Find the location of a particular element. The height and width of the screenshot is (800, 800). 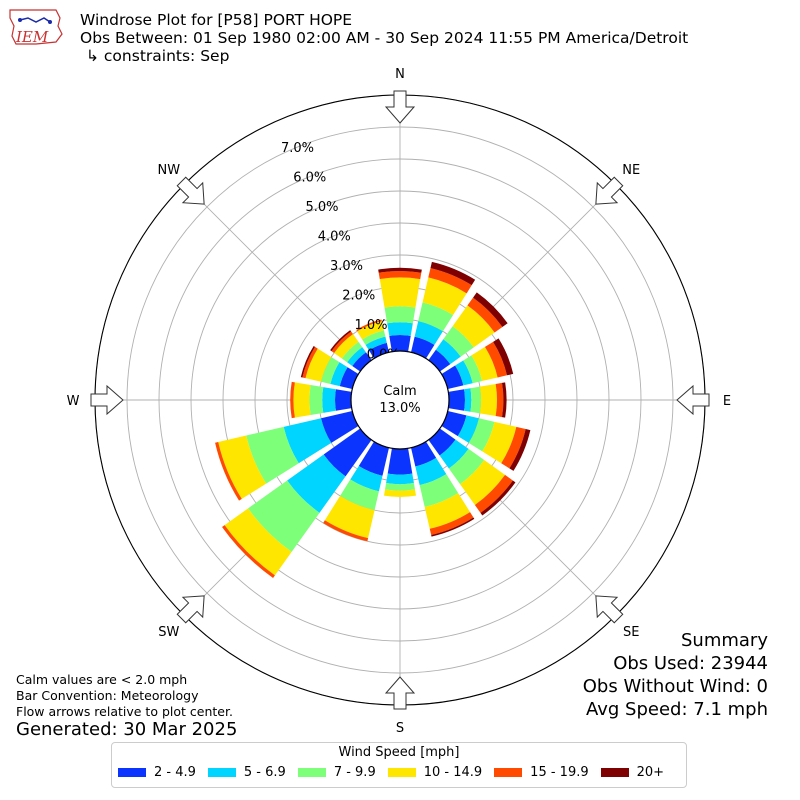

calm-value: 13.0% is located at coordinates (399, 408).